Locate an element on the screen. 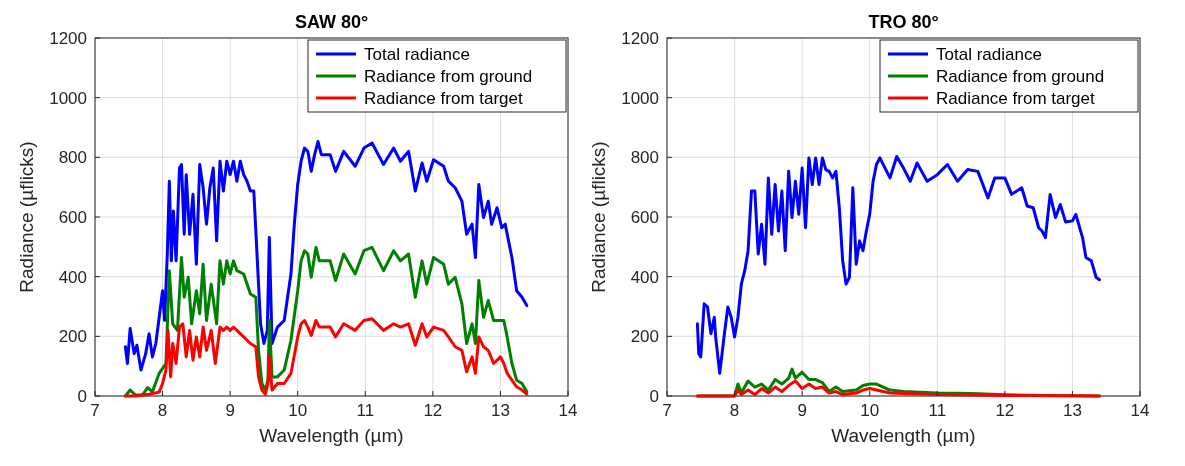 The image size is (1185, 466). chart-title: SAW 80° is located at coordinates (331, 22).